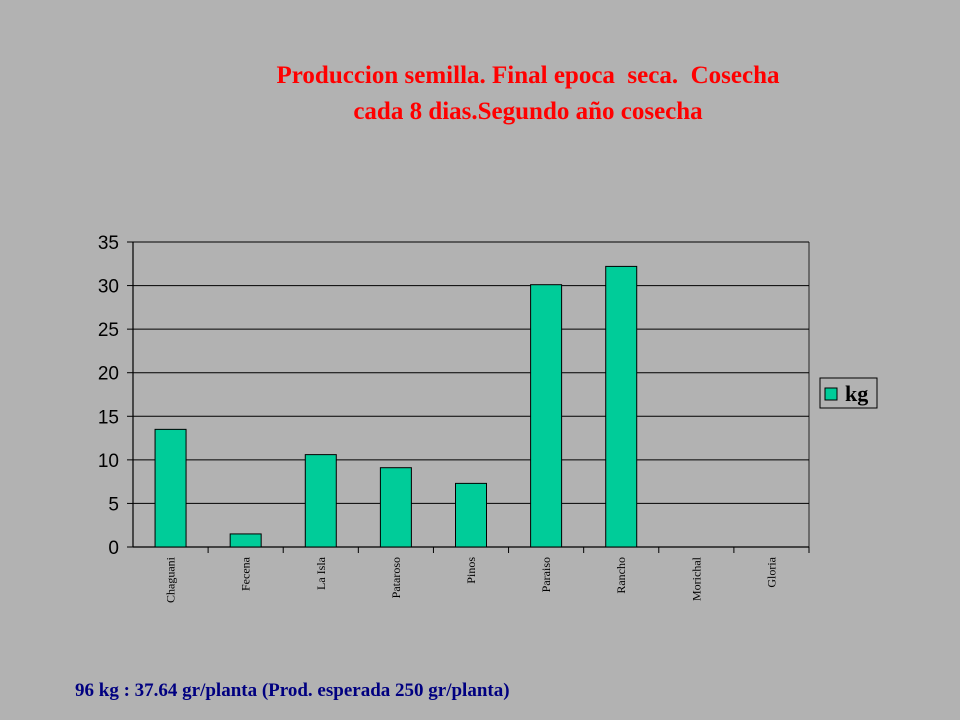 This screenshot has width=960, height=720. I want to click on y-tick-label: 0, so click(113, 548).